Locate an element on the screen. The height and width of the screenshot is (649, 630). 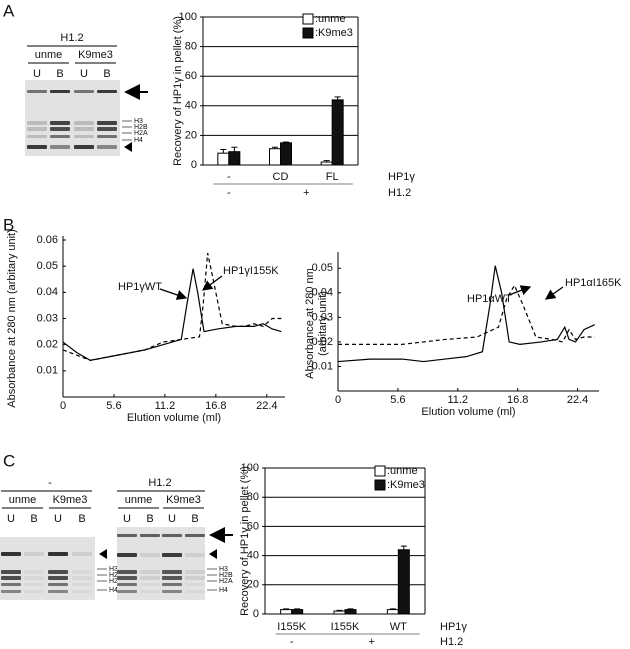
y-tick-label: 0.04 is located at coordinates (322, 293).